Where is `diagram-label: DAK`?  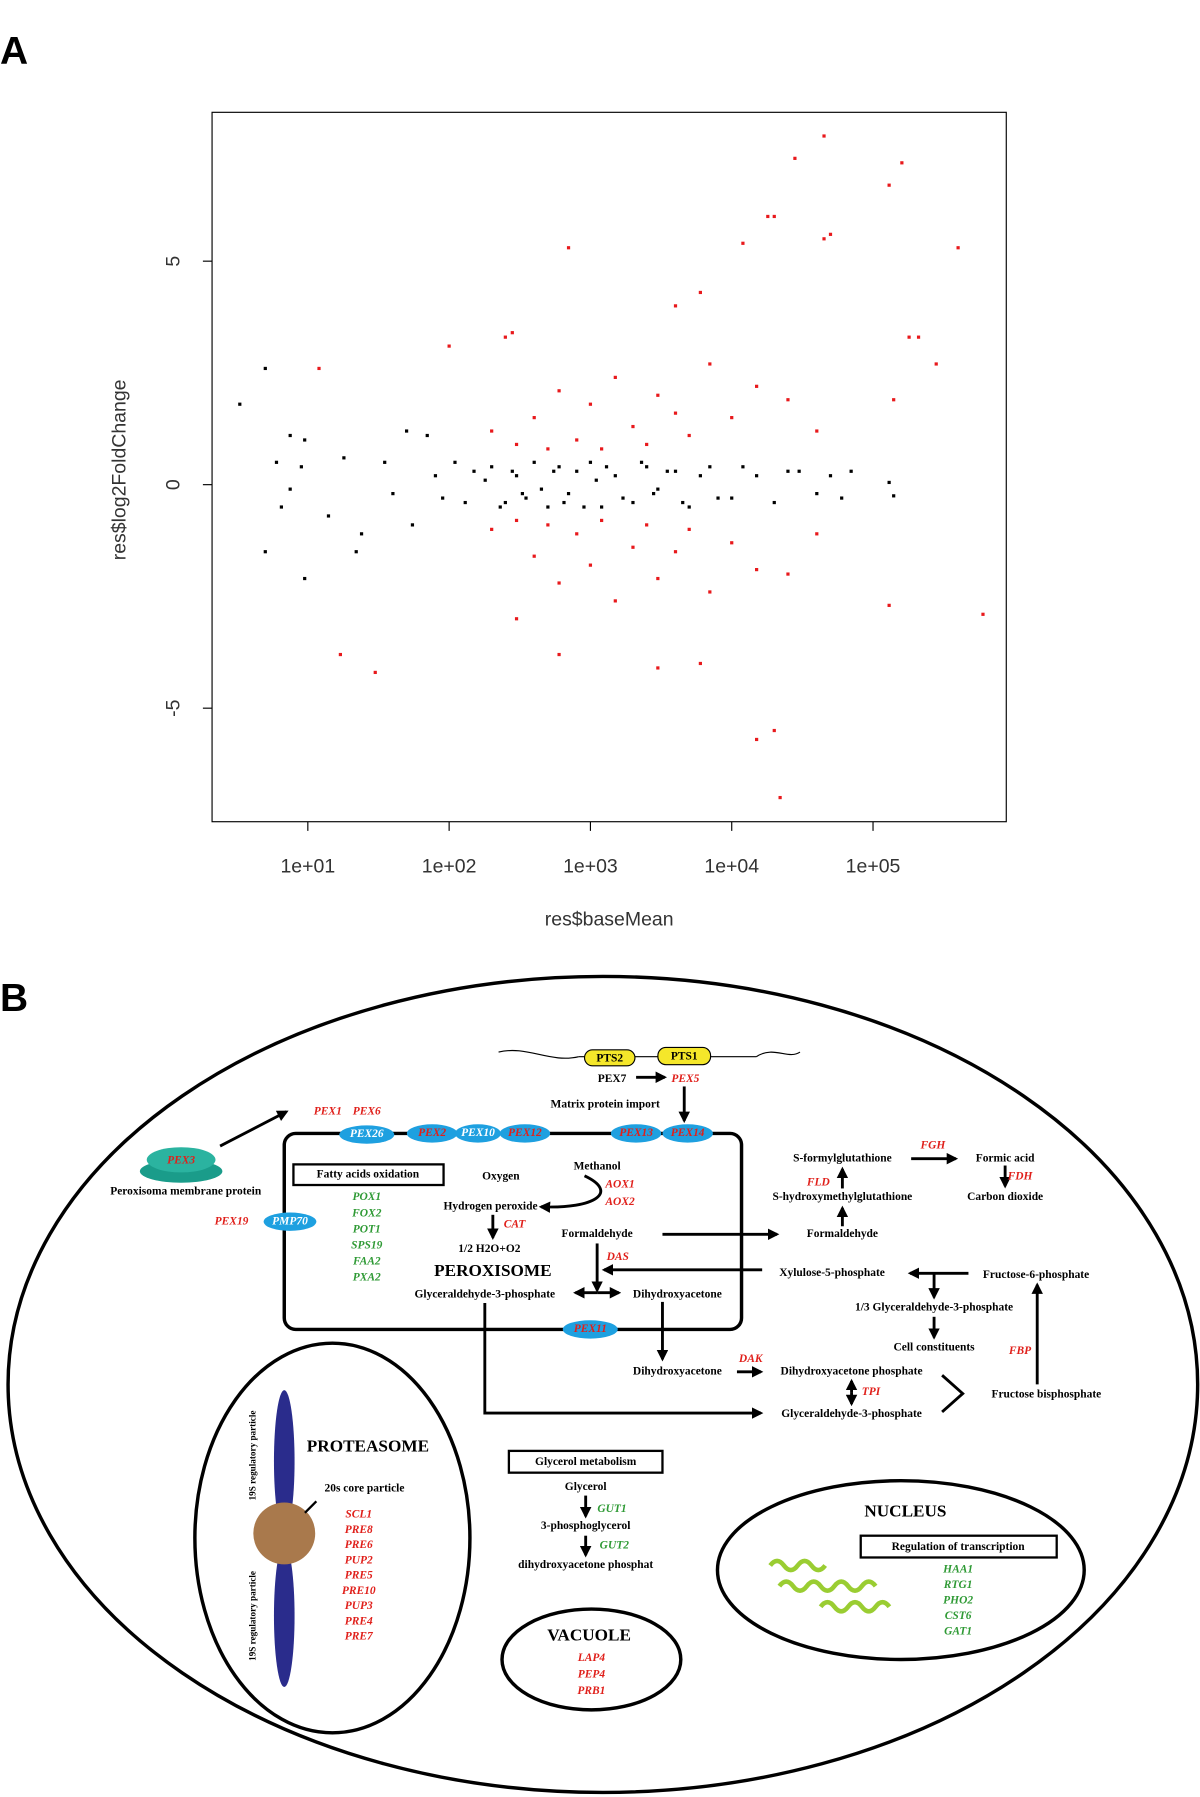
diagram-label: DAK is located at coordinates (751, 1359).